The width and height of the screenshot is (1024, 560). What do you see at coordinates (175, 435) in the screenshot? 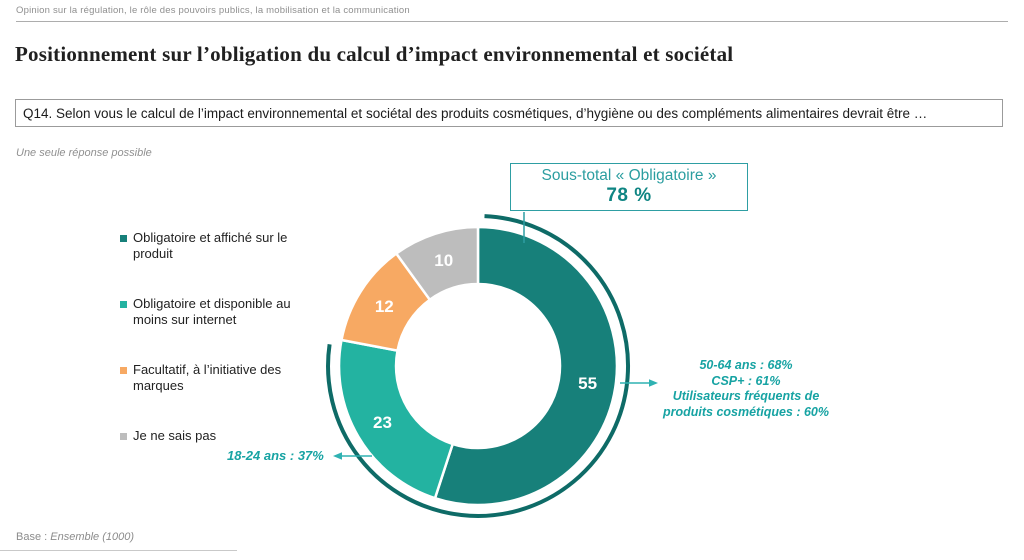
I see `legend-label: Je ne sais pas` at bounding box center [175, 435].